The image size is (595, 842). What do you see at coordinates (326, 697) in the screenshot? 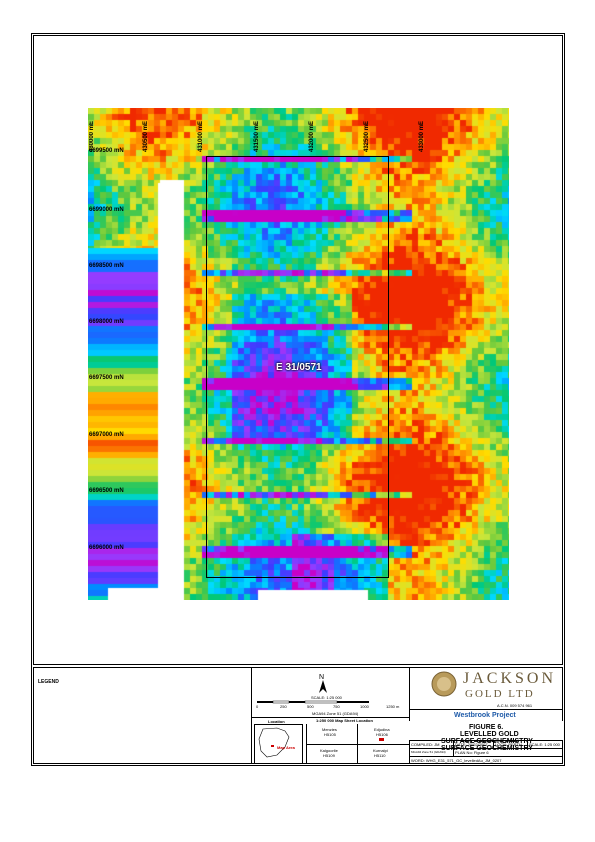
I see `scale-ratio: SCALE: 1:25 000` at bounding box center [326, 697].